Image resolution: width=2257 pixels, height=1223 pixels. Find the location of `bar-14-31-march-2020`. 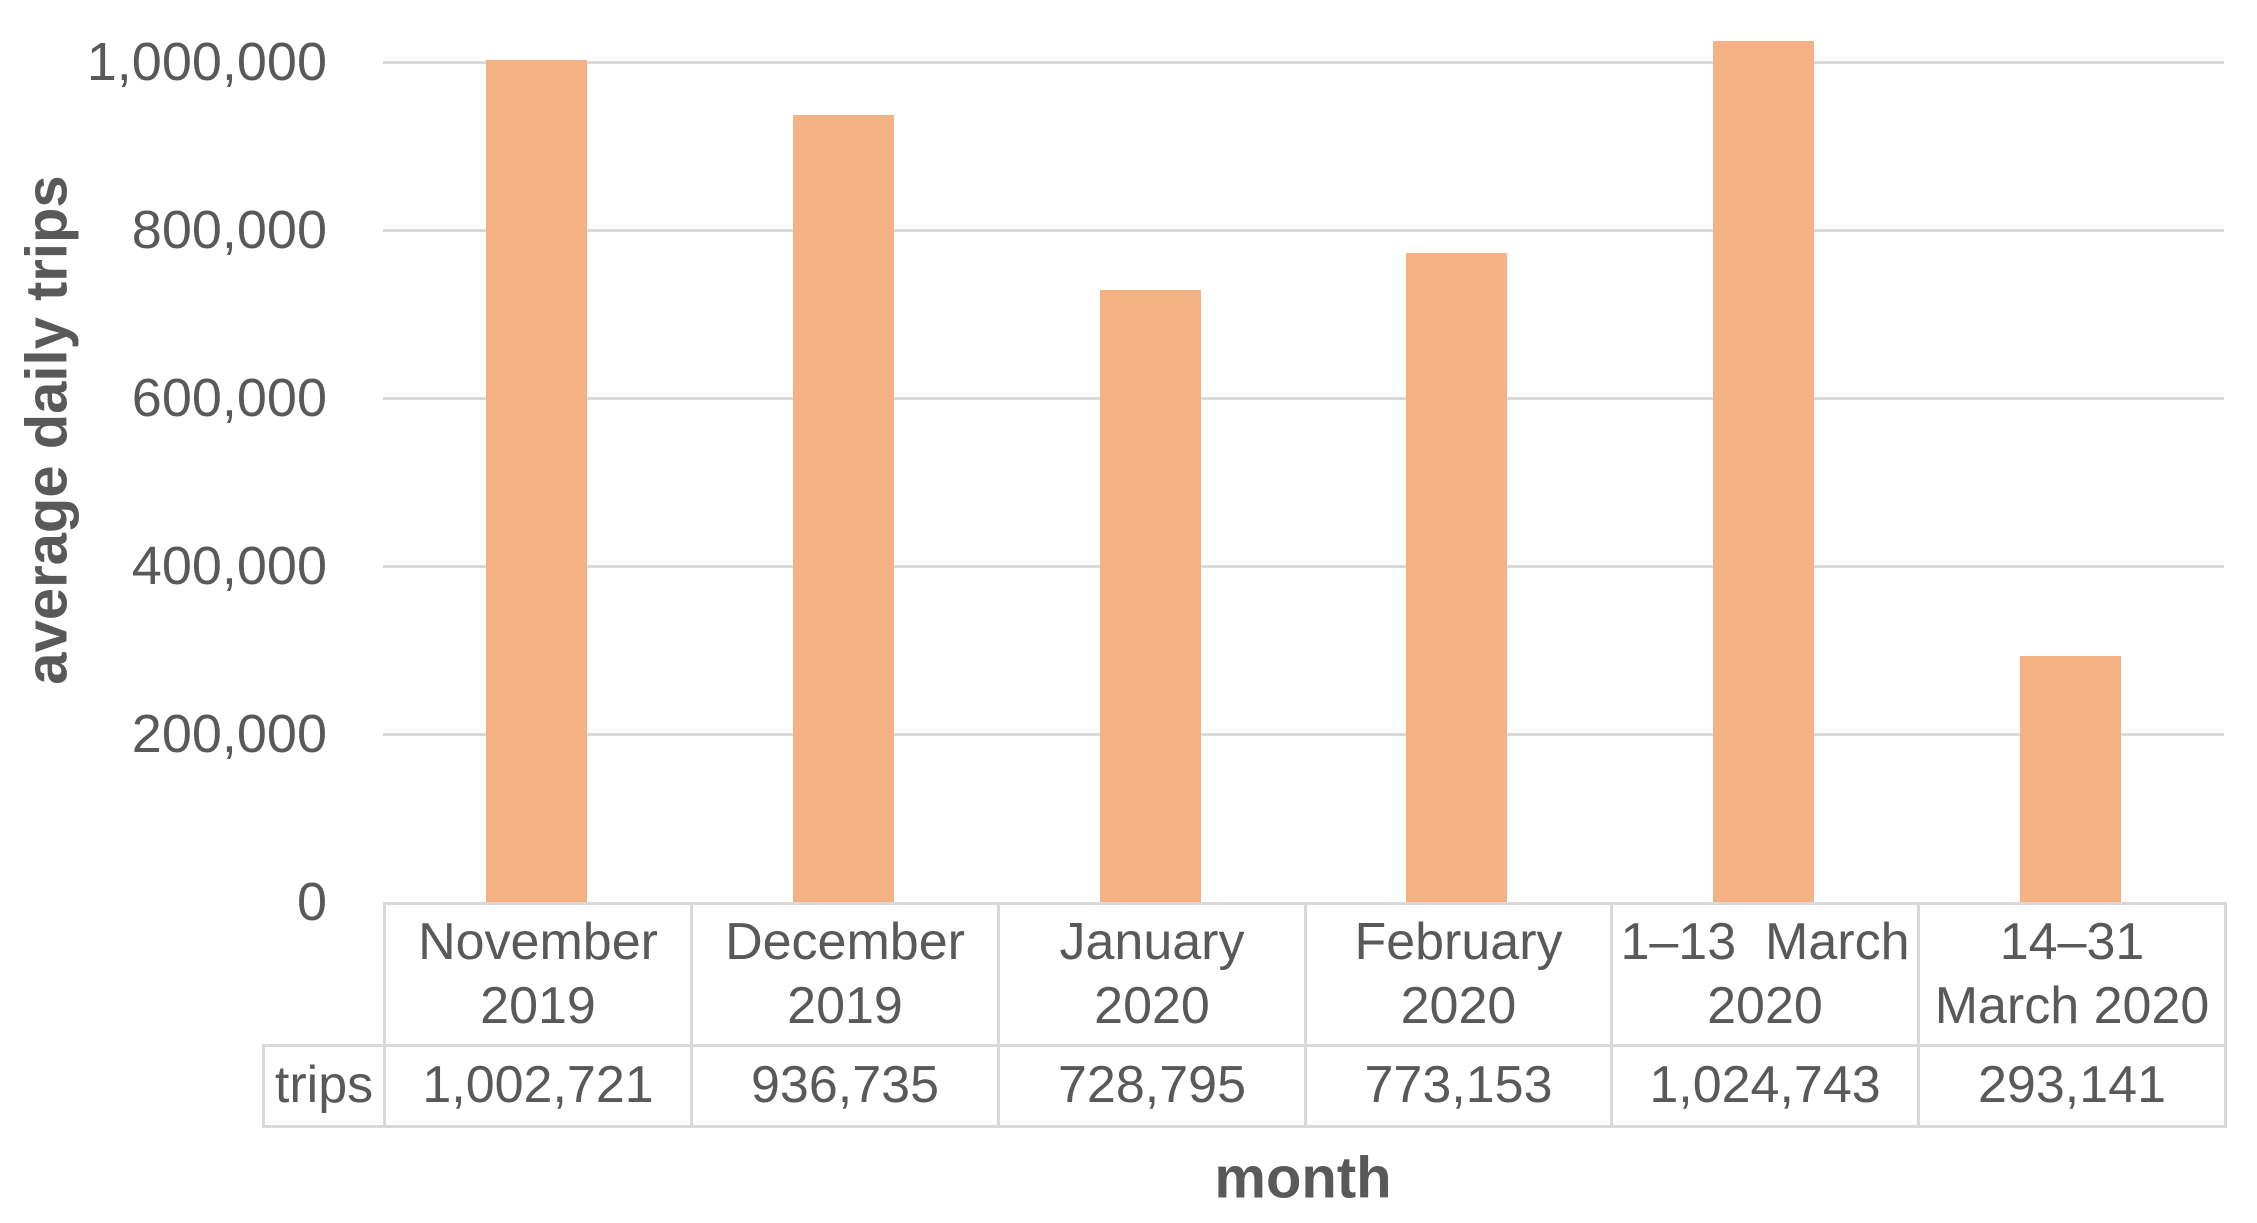

bar-14-31-march-2020 is located at coordinates (2071, 778).